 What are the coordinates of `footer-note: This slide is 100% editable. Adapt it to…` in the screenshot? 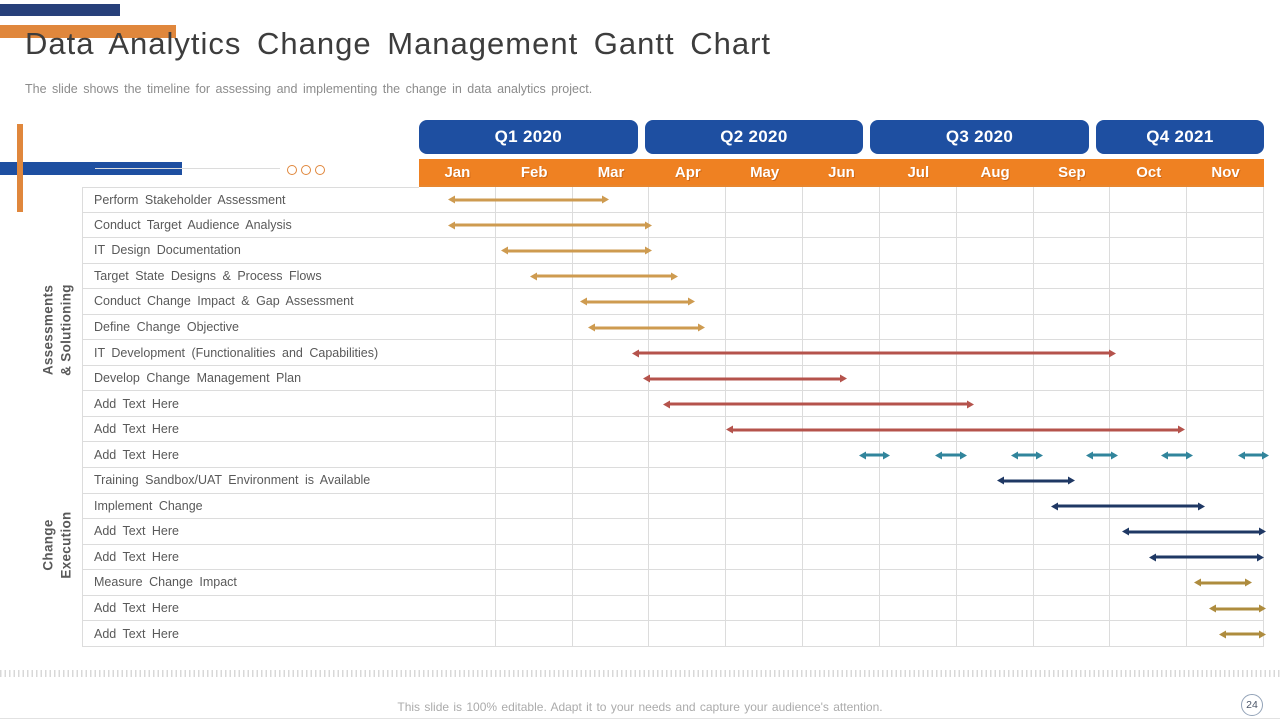 It's located at (640, 707).